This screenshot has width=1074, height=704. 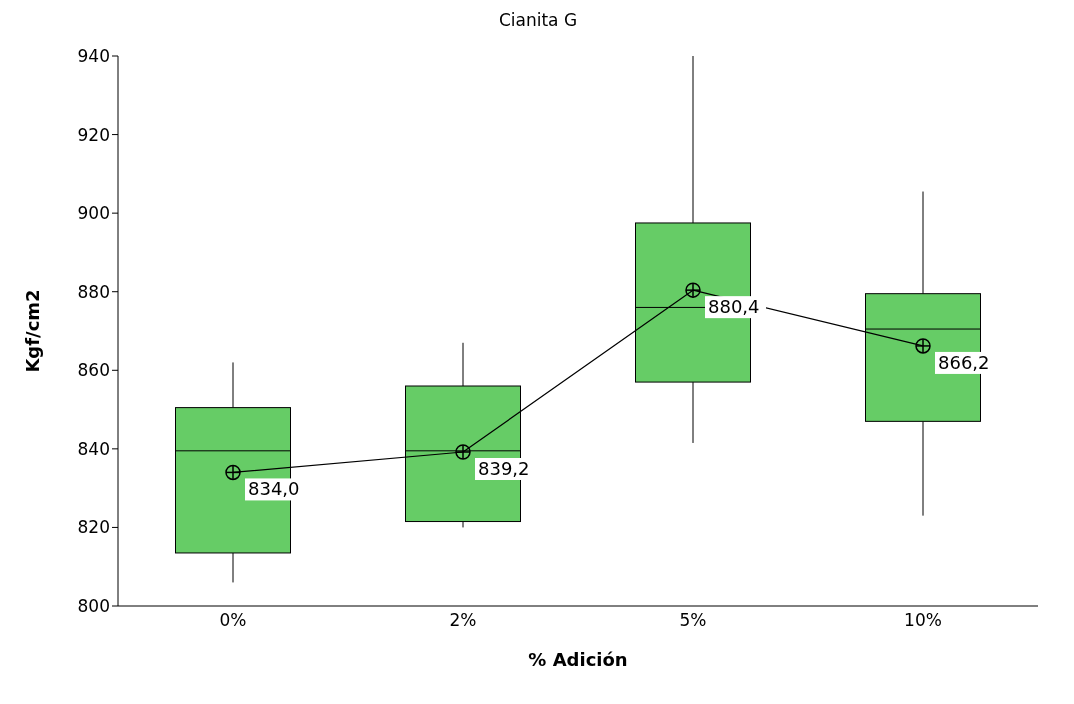 I want to click on y-tick-label: 820, so click(x=93, y=527).